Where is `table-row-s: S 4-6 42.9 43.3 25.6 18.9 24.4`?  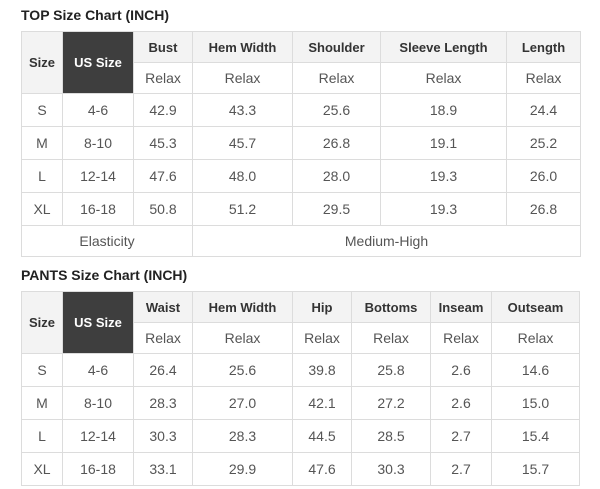 table-row-s: S 4-6 42.9 43.3 25.6 18.9 24.4 is located at coordinates (301, 110).